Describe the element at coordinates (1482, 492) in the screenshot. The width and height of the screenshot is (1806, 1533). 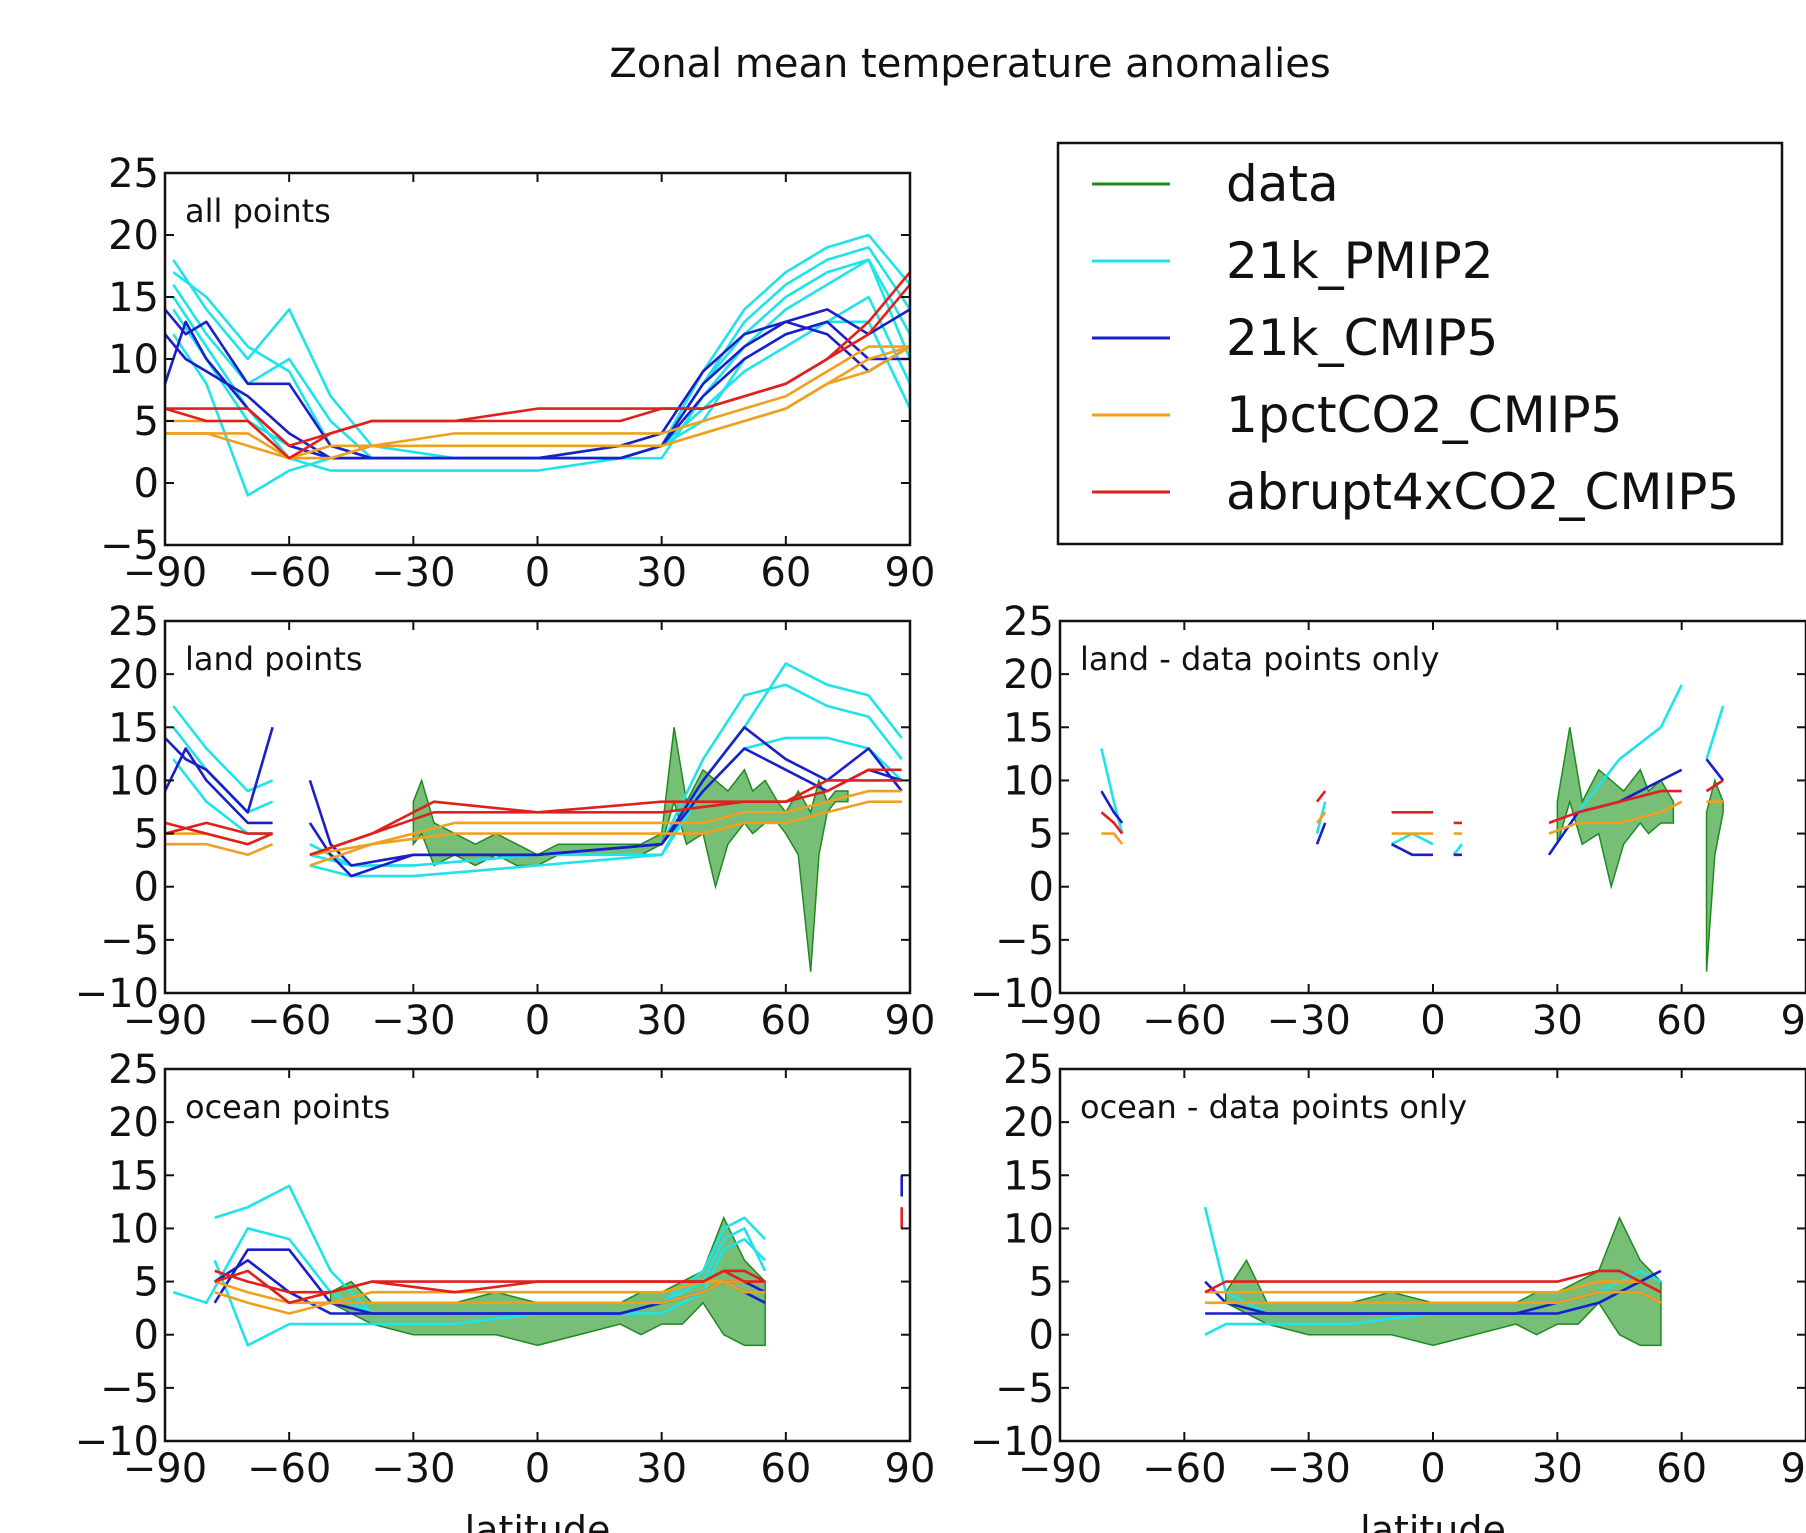
I see `legend-label-abrupt4xco2-cmip5: abrupt4xCO2_CMIP5` at that location.